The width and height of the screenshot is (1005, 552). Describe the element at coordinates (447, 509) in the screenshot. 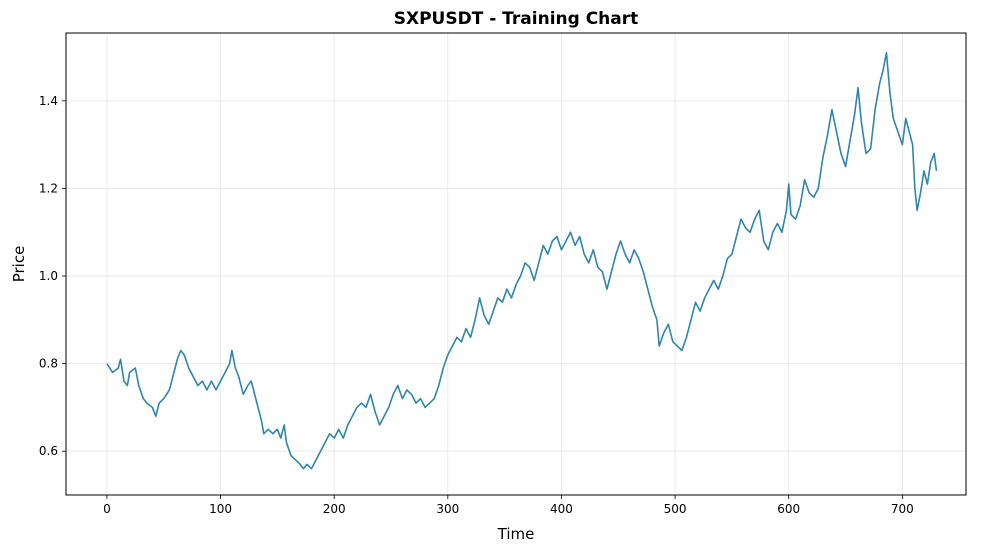

I see `x-tick-label: 300` at that location.